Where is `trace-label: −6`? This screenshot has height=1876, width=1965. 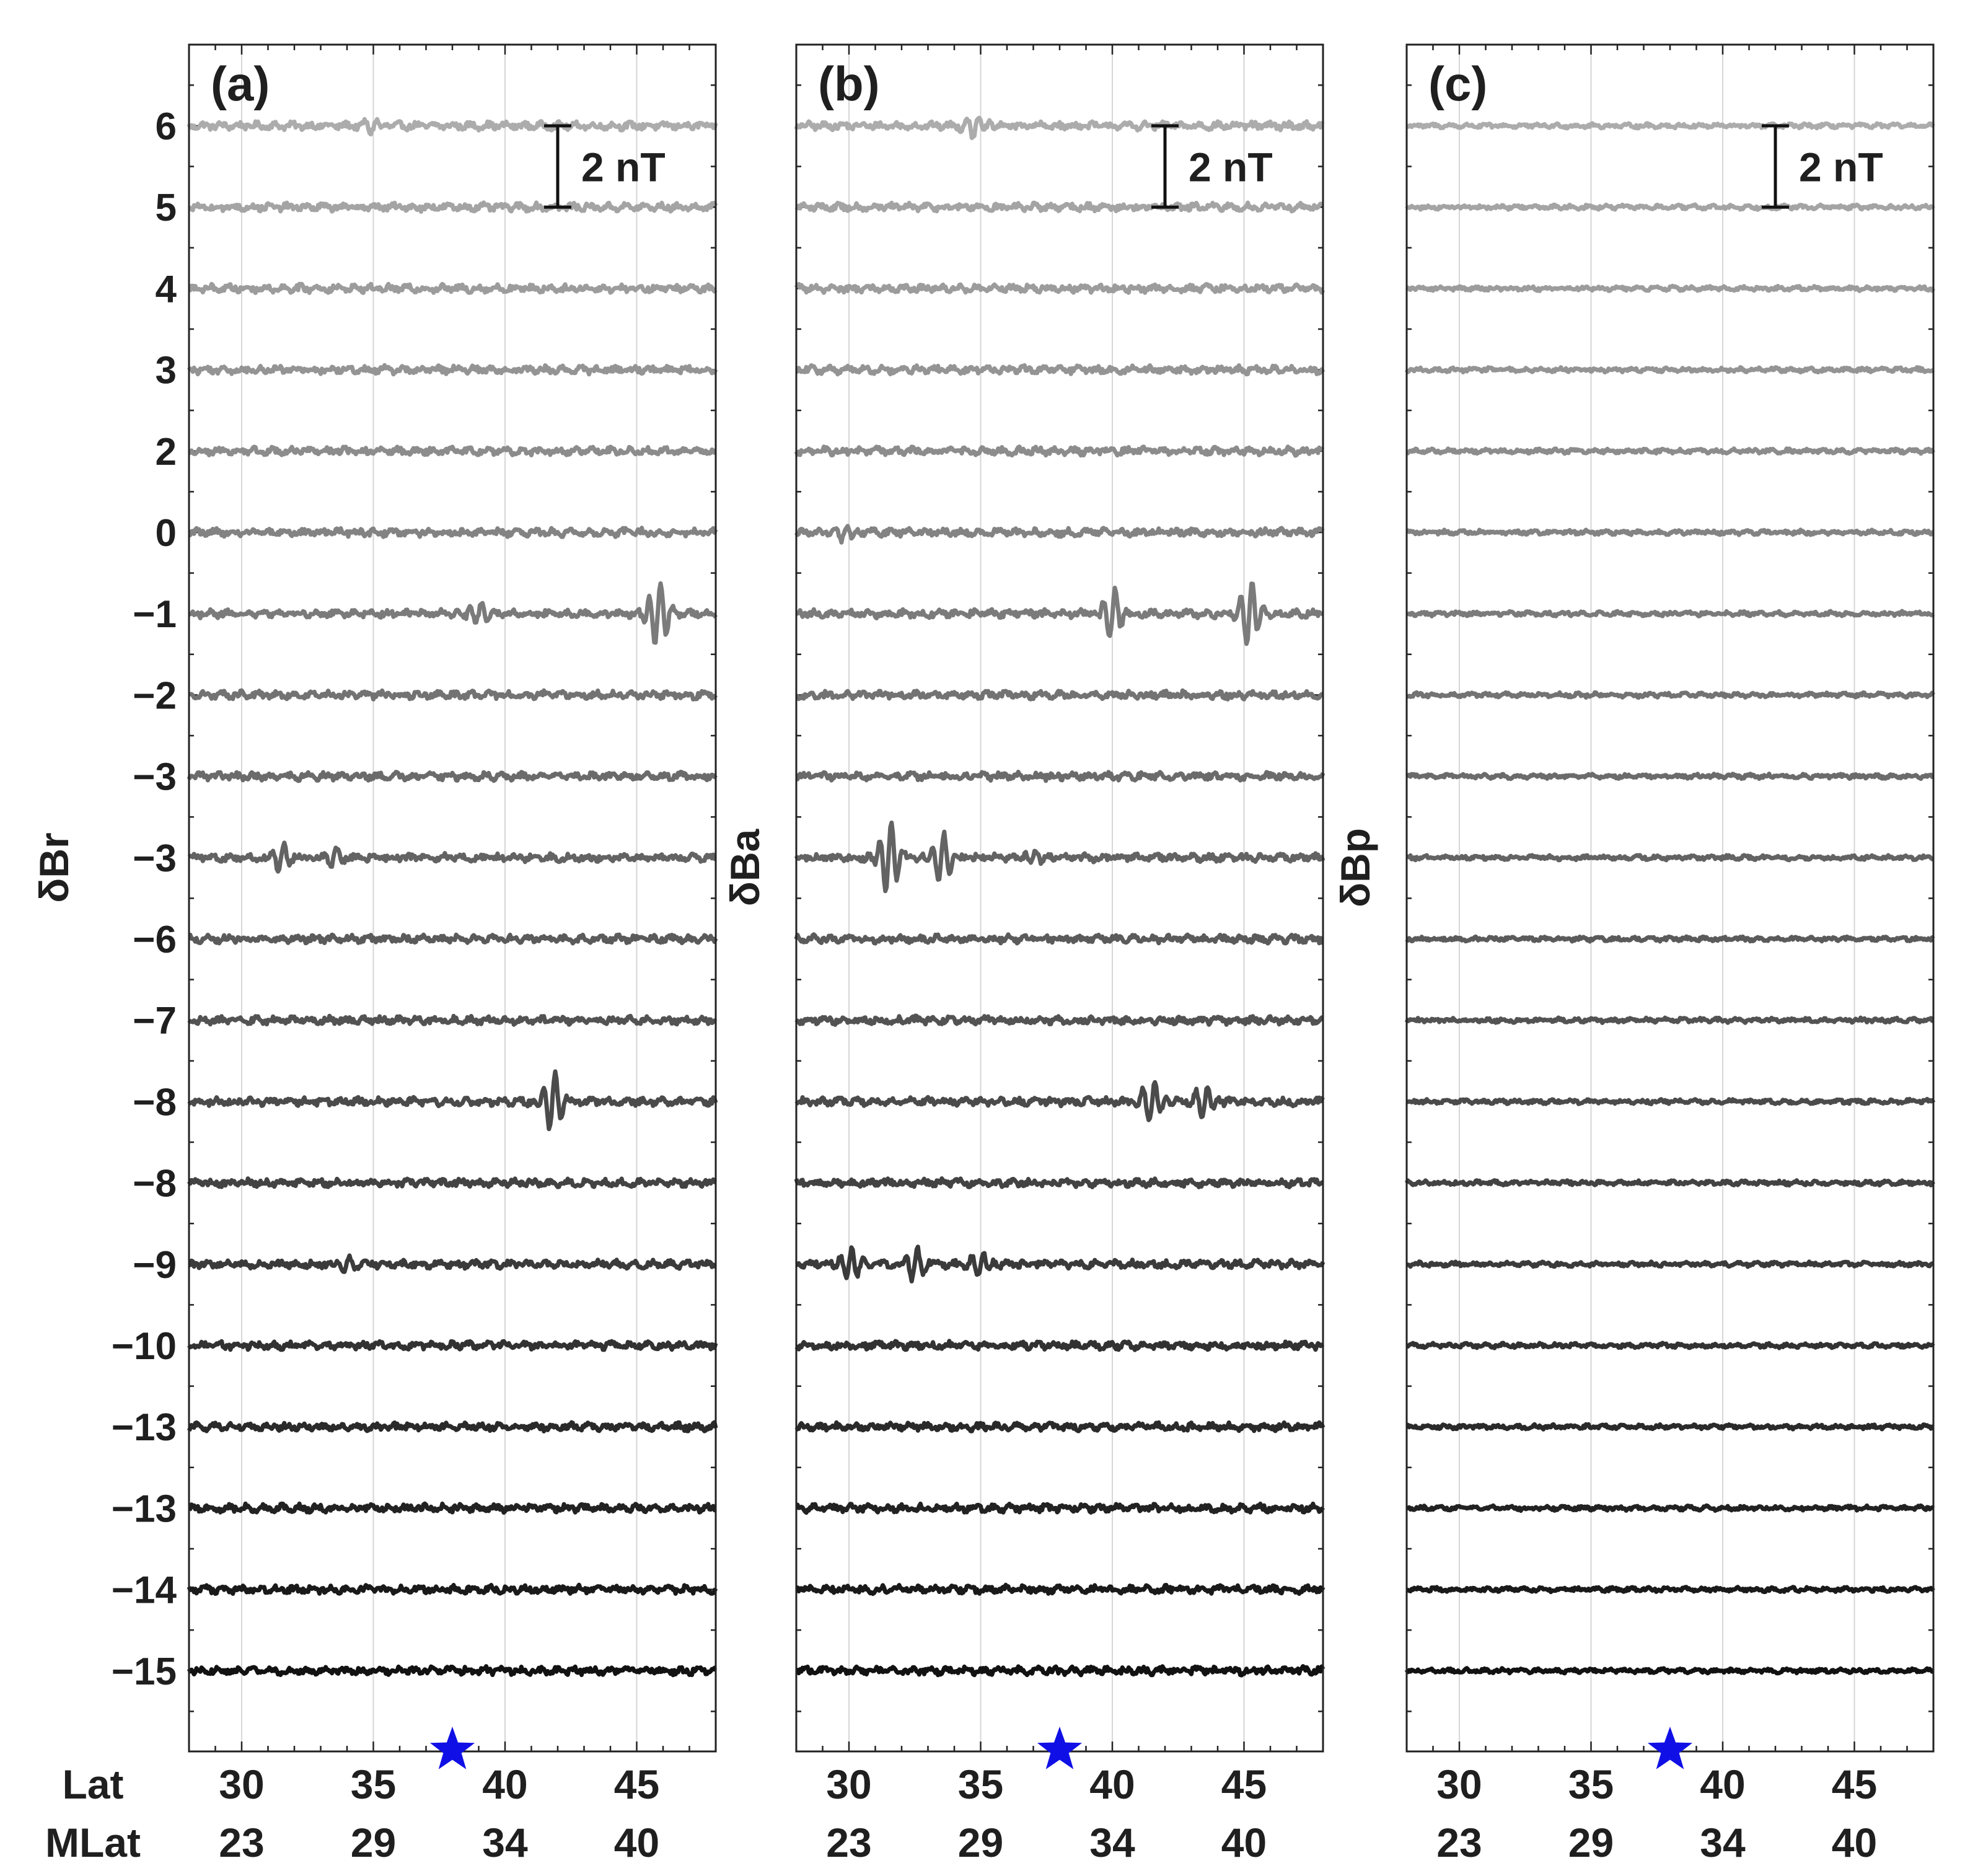
trace-label: −6 is located at coordinates (155, 939).